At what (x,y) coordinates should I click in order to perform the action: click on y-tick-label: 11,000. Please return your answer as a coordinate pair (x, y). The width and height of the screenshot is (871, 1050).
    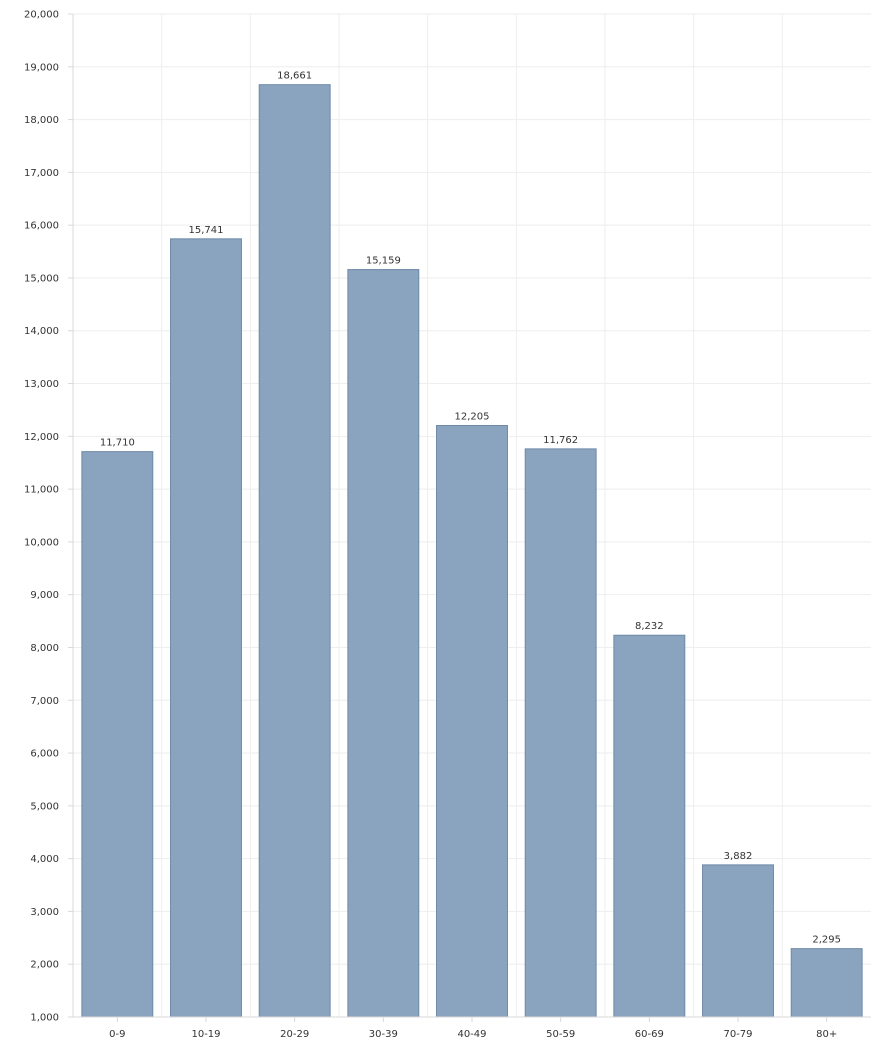
    Looking at the image, I should click on (41, 490).